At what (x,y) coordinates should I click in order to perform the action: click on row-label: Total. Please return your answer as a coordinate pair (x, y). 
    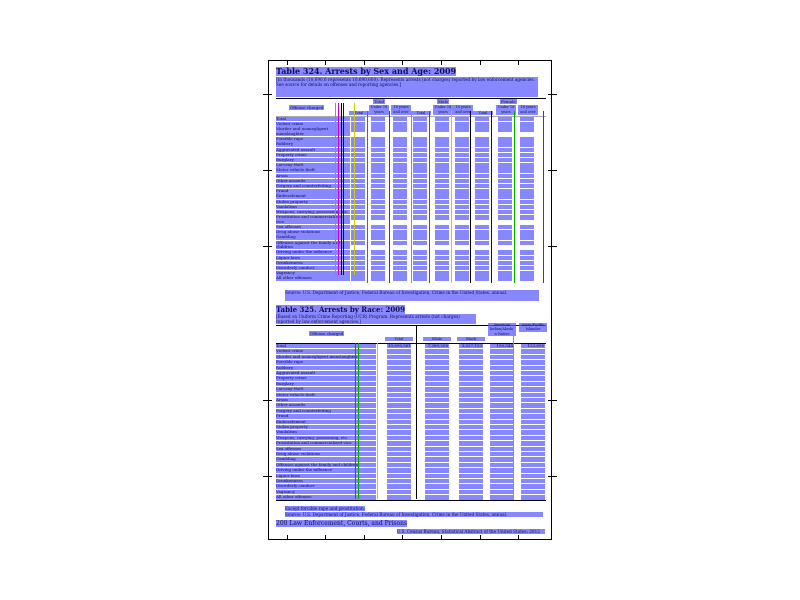
    Looking at the image, I should click on (313, 119).